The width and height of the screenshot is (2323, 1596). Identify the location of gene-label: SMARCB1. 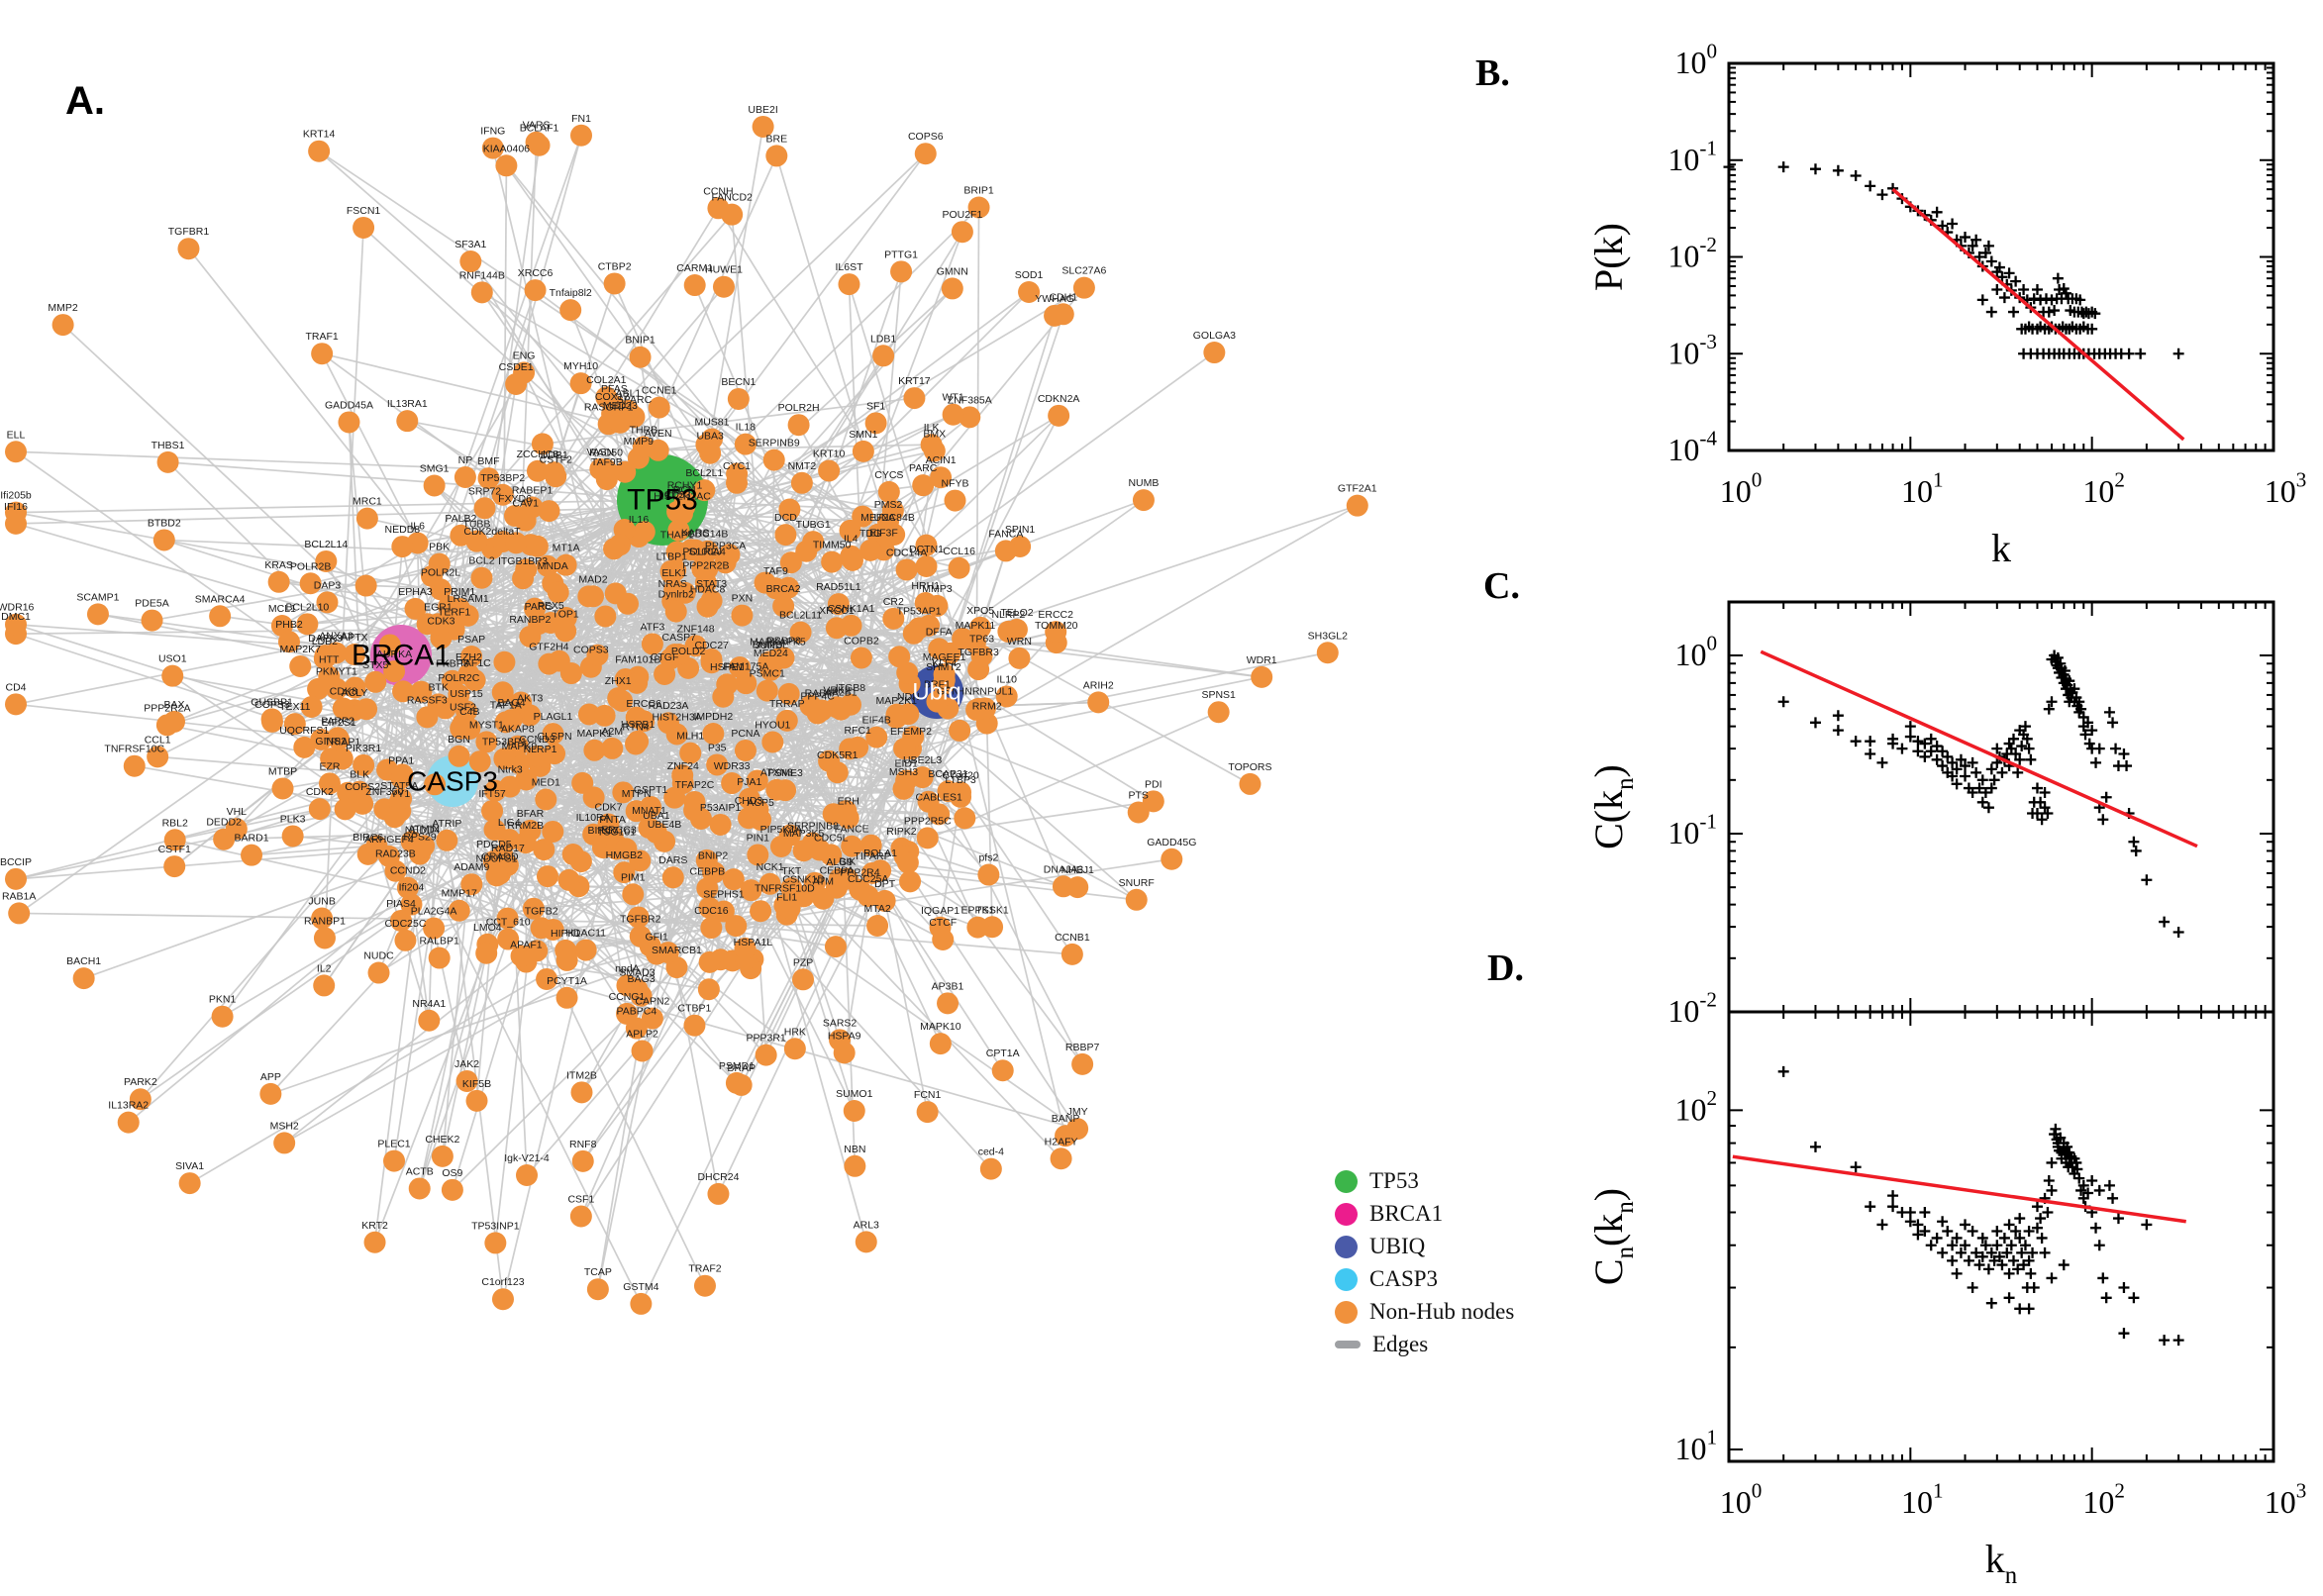
(677, 950).